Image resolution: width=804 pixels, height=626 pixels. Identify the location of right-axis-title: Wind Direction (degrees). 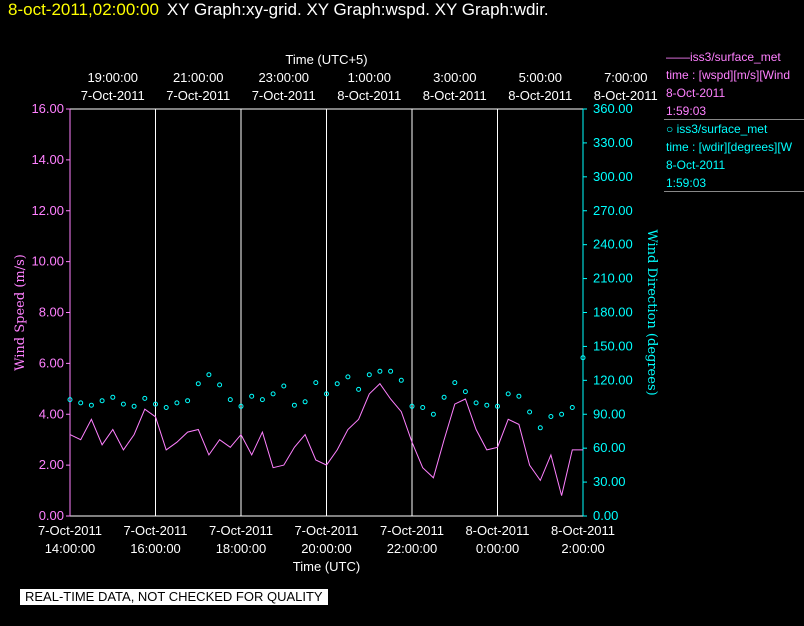
(651, 312).